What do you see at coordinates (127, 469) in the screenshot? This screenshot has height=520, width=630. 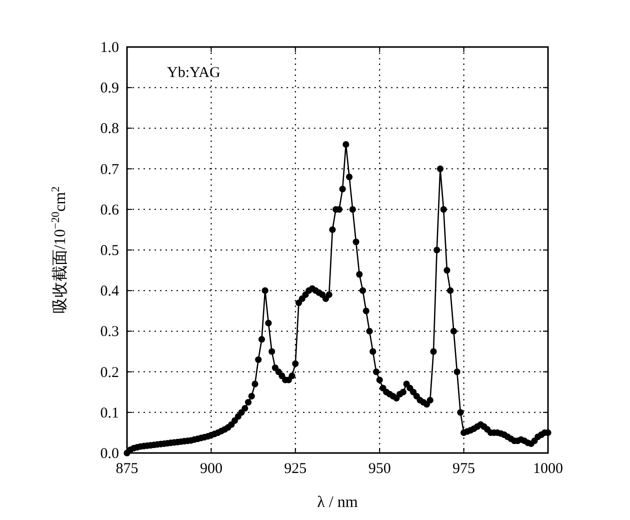 I see `x-tick-label: 875` at bounding box center [127, 469].